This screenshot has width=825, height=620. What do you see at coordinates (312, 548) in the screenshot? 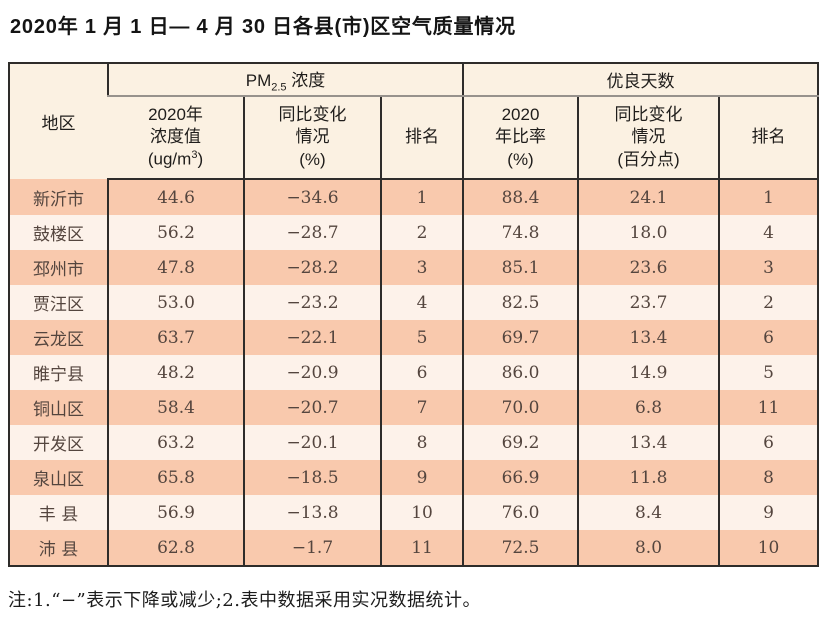
I see `pm-change-cell: −1.7` at bounding box center [312, 548].